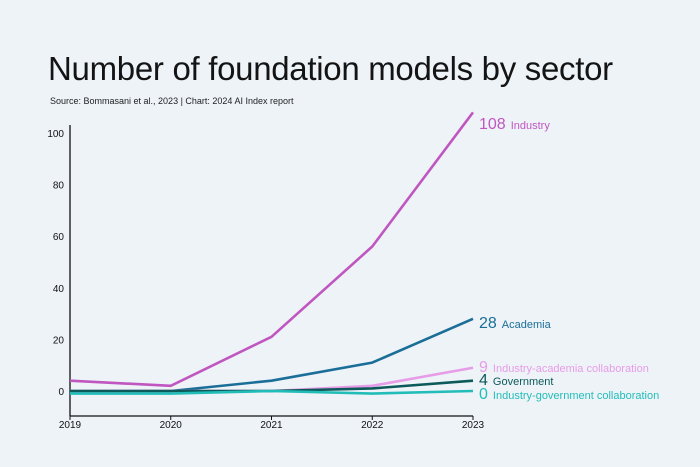  What do you see at coordinates (59, 270) in the screenshot?
I see `y-axis: 100 80 60 40 20 0` at bounding box center [59, 270].